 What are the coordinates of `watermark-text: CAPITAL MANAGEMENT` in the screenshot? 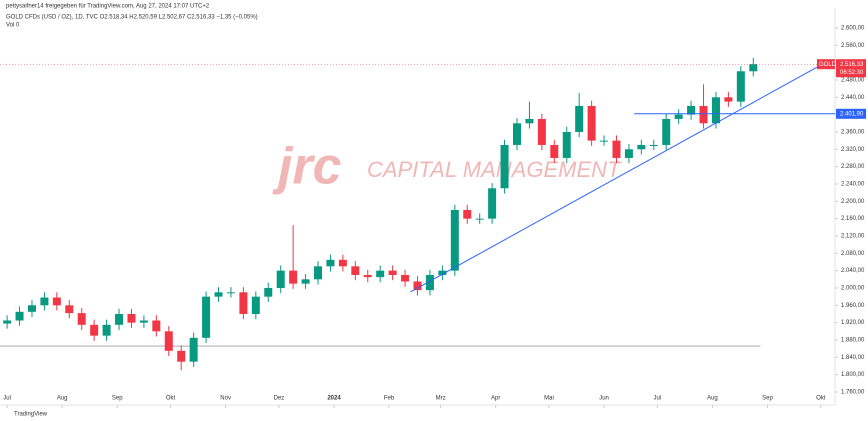 It's located at (494, 169).